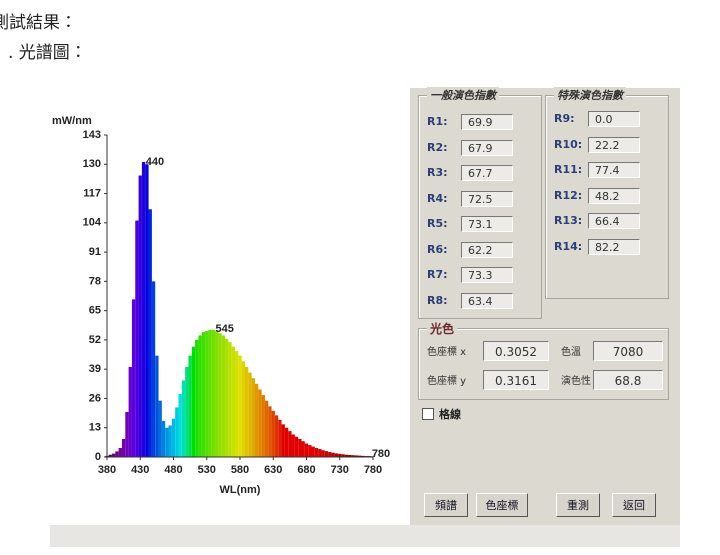  What do you see at coordinates (437, 274) in the screenshot?
I see `index-label: R7:` at bounding box center [437, 274].